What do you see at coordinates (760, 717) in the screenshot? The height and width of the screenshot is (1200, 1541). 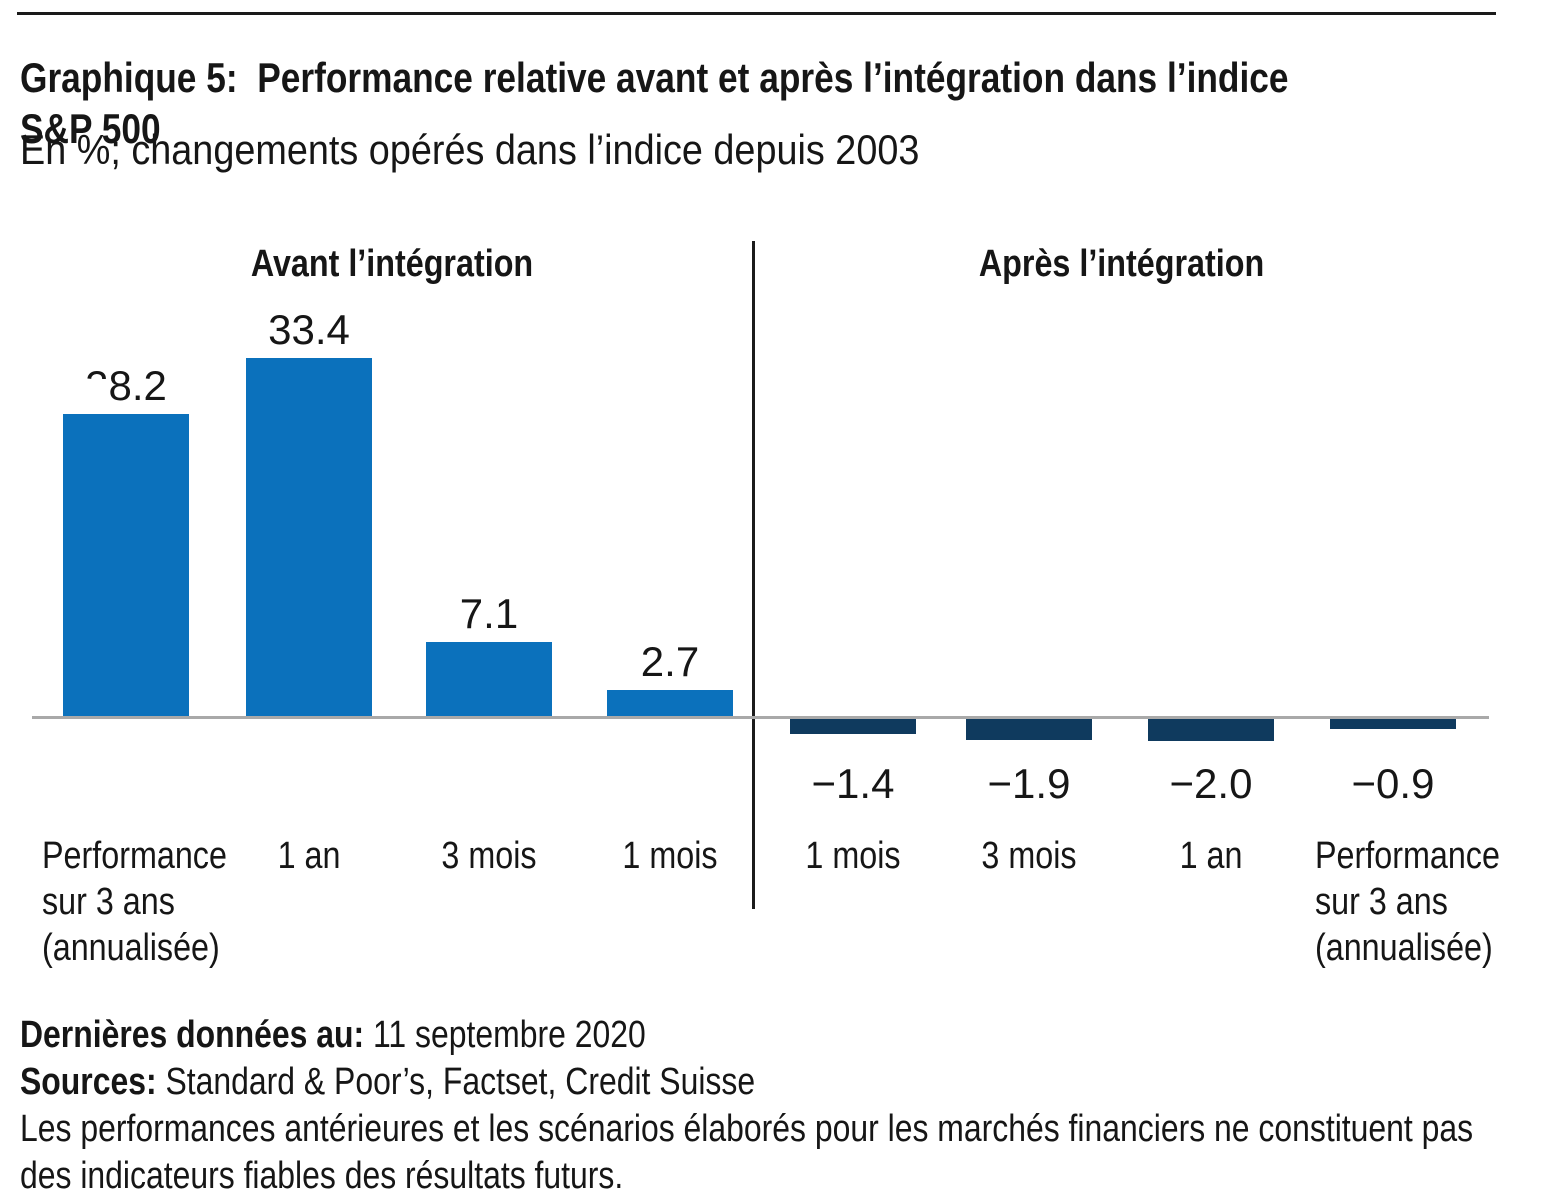 I see `zero-axis-line` at bounding box center [760, 717].